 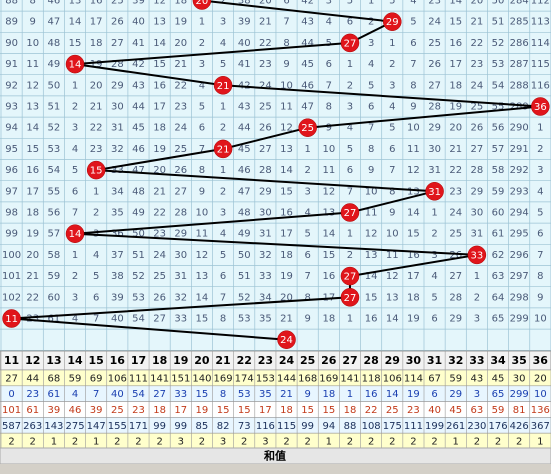 What do you see at coordinates (434, 107) in the screenshot?
I see `omission-cell: 28` at bounding box center [434, 107].